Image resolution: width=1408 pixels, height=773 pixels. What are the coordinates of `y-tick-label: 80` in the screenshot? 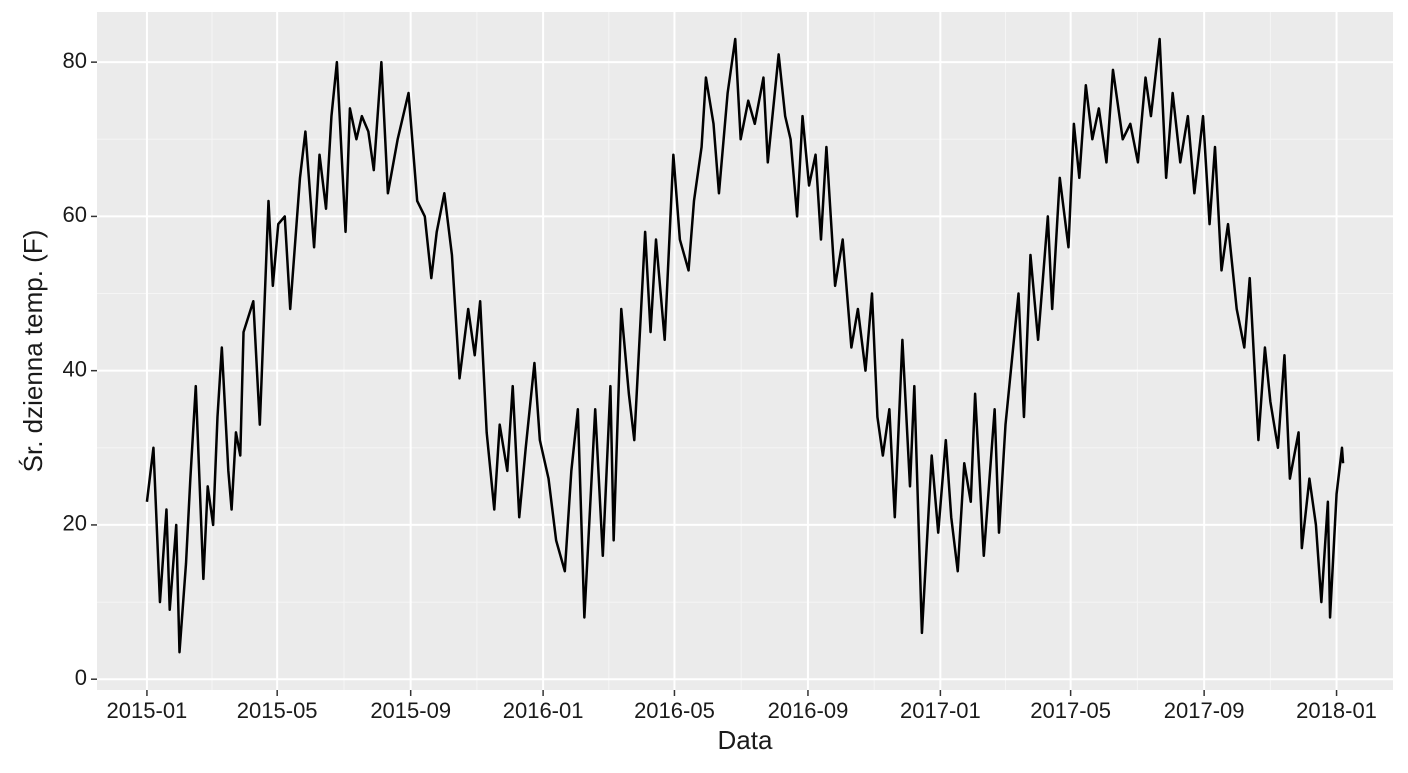 It's located at (75, 60).